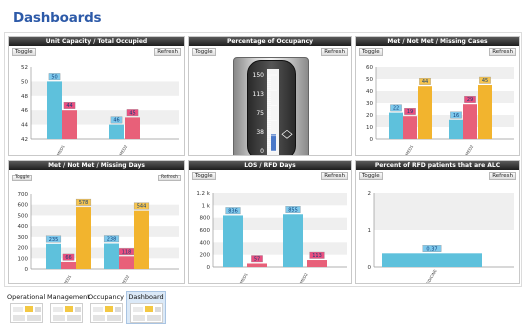 The height and width of the screenshot is (324, 527). I want to click on y-tick-label: 500, so click(23, 216).